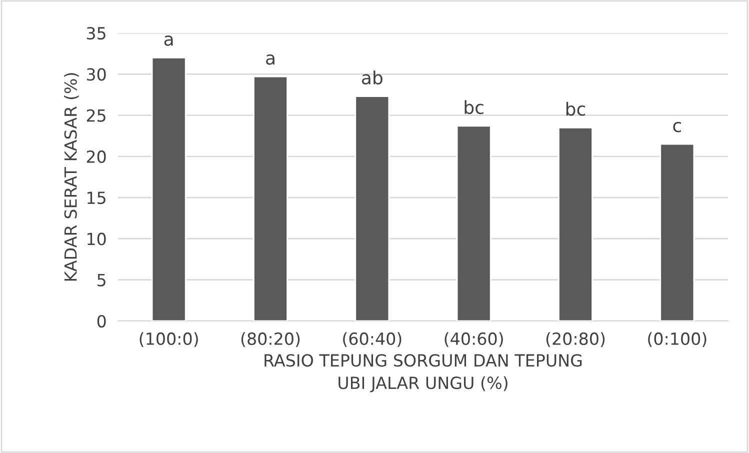 The width and height of the screenshot is (749, 453). Describe the element at coordinates (270, 339) in the screenshot. I see `x-tick-label: (80:20)` at that location.